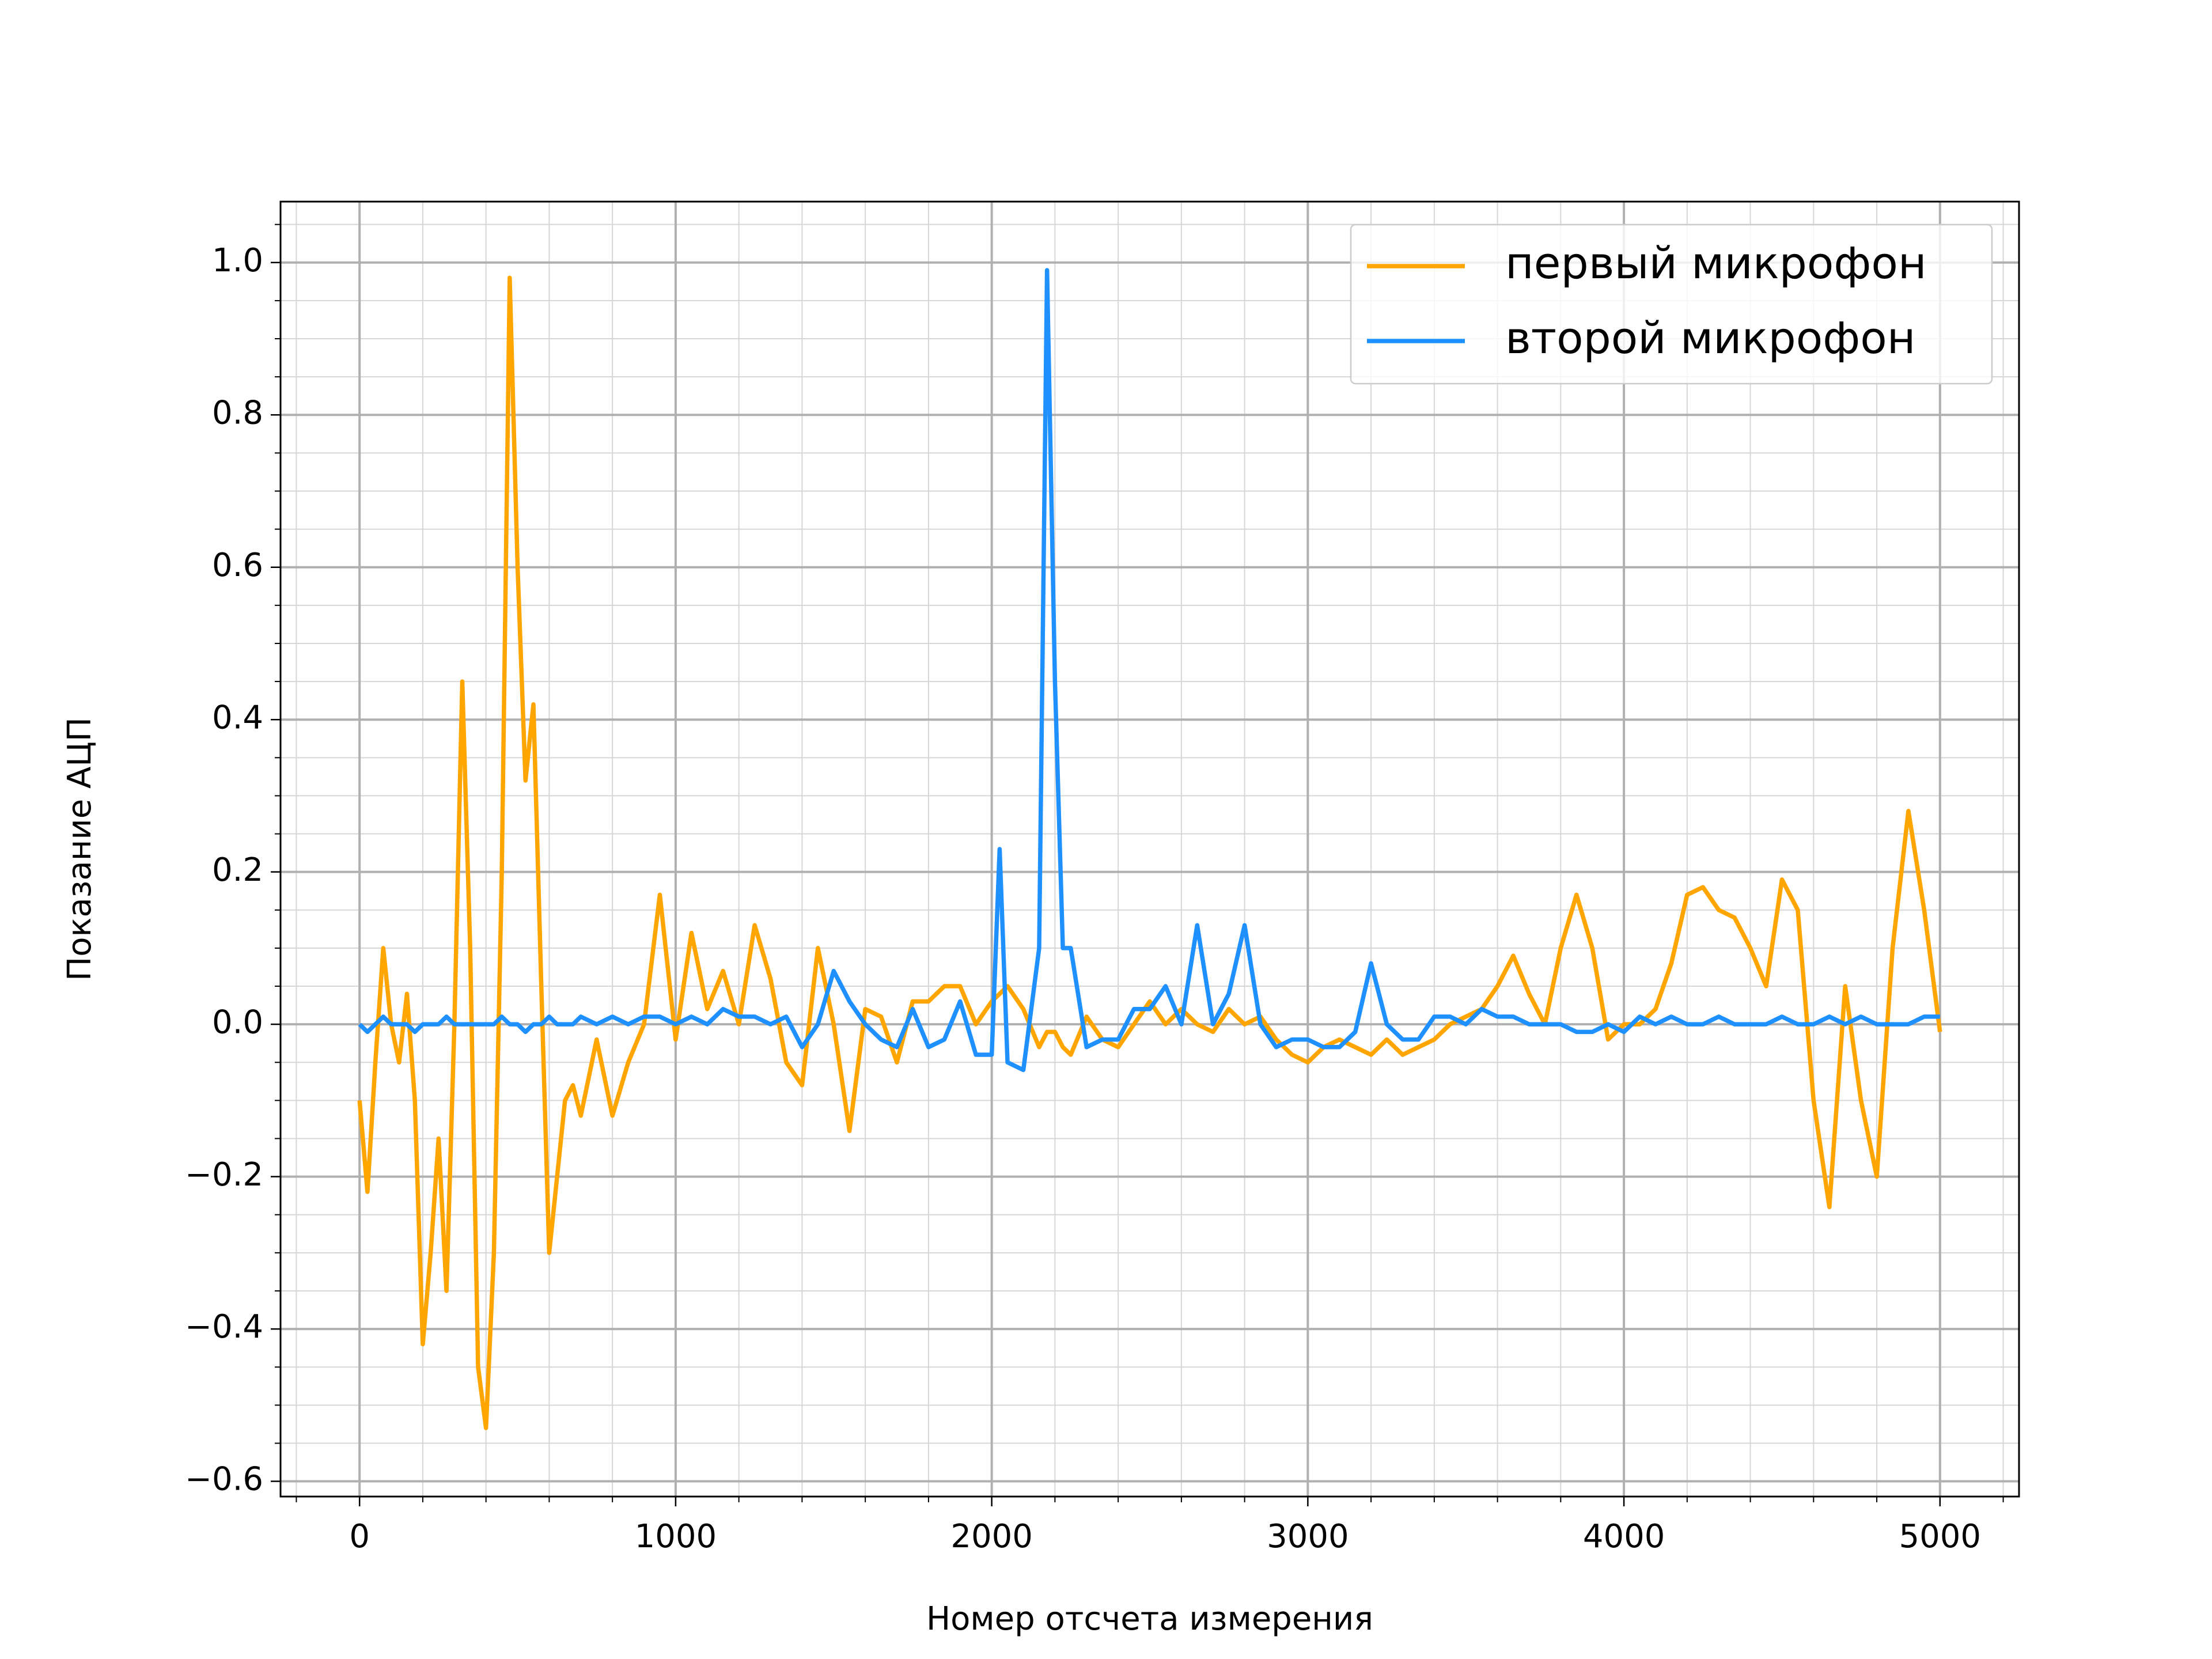 This screenshot has height=1659, width=2212. Describe the element at coordinates (1149, 1619) in the screenshot. I see `x-axis-label: Номер отсчета измерения` at that location.